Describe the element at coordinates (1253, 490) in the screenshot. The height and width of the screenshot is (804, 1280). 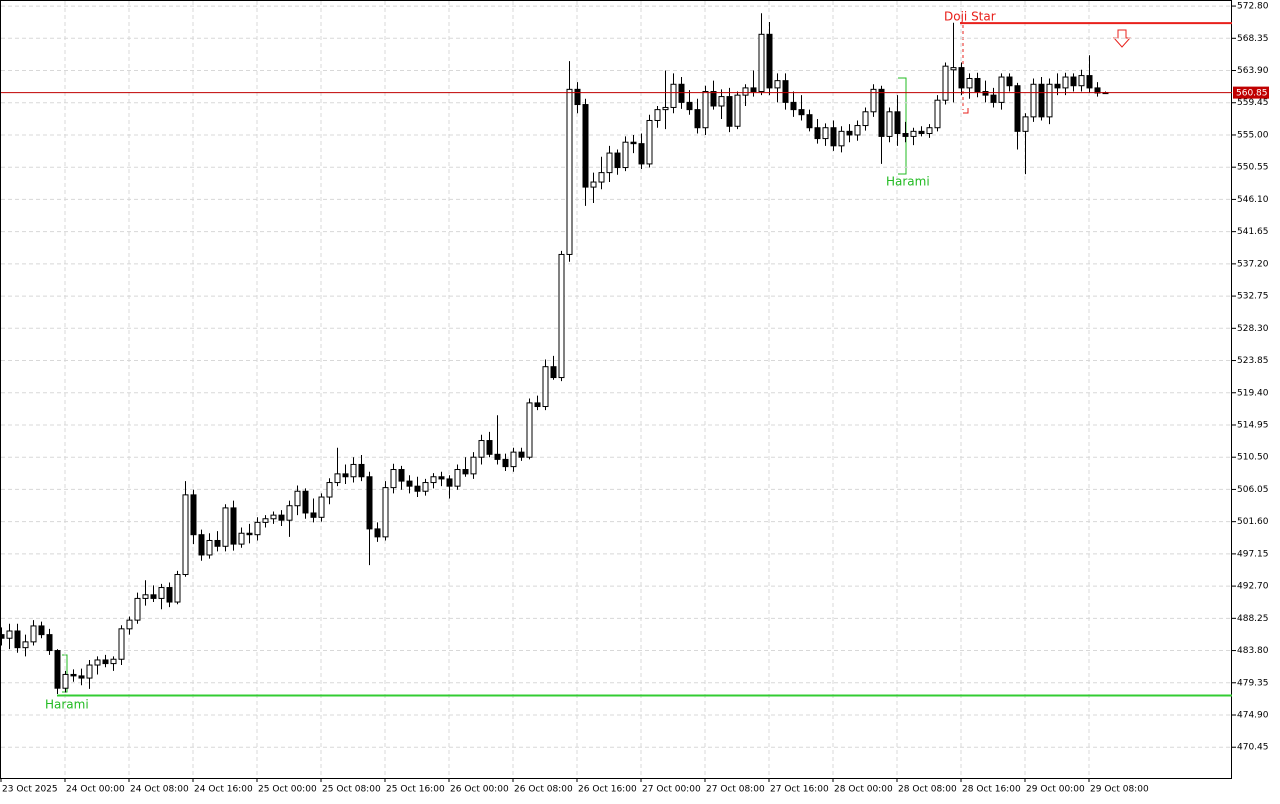
I see `y-tick-label: 506.05` at that location.